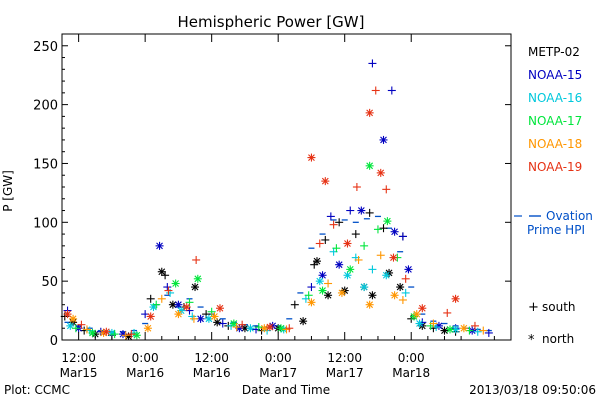 This screenshot has height=400, width=600. Describe the element at coordinates (411, 358) in the screenshot. I see `x-tick-time: 0:00` at that location.